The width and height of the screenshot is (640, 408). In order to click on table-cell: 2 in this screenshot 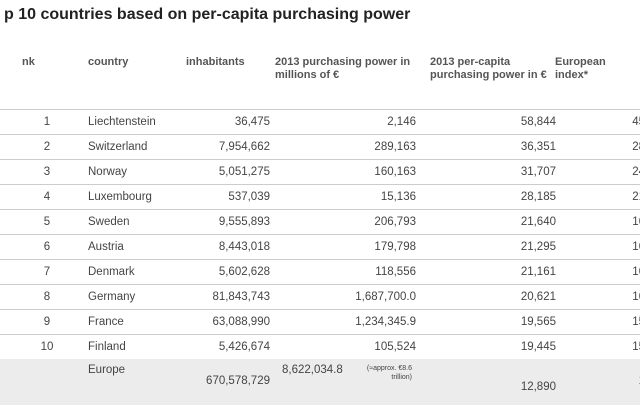, I will do `click(47, 147)`.